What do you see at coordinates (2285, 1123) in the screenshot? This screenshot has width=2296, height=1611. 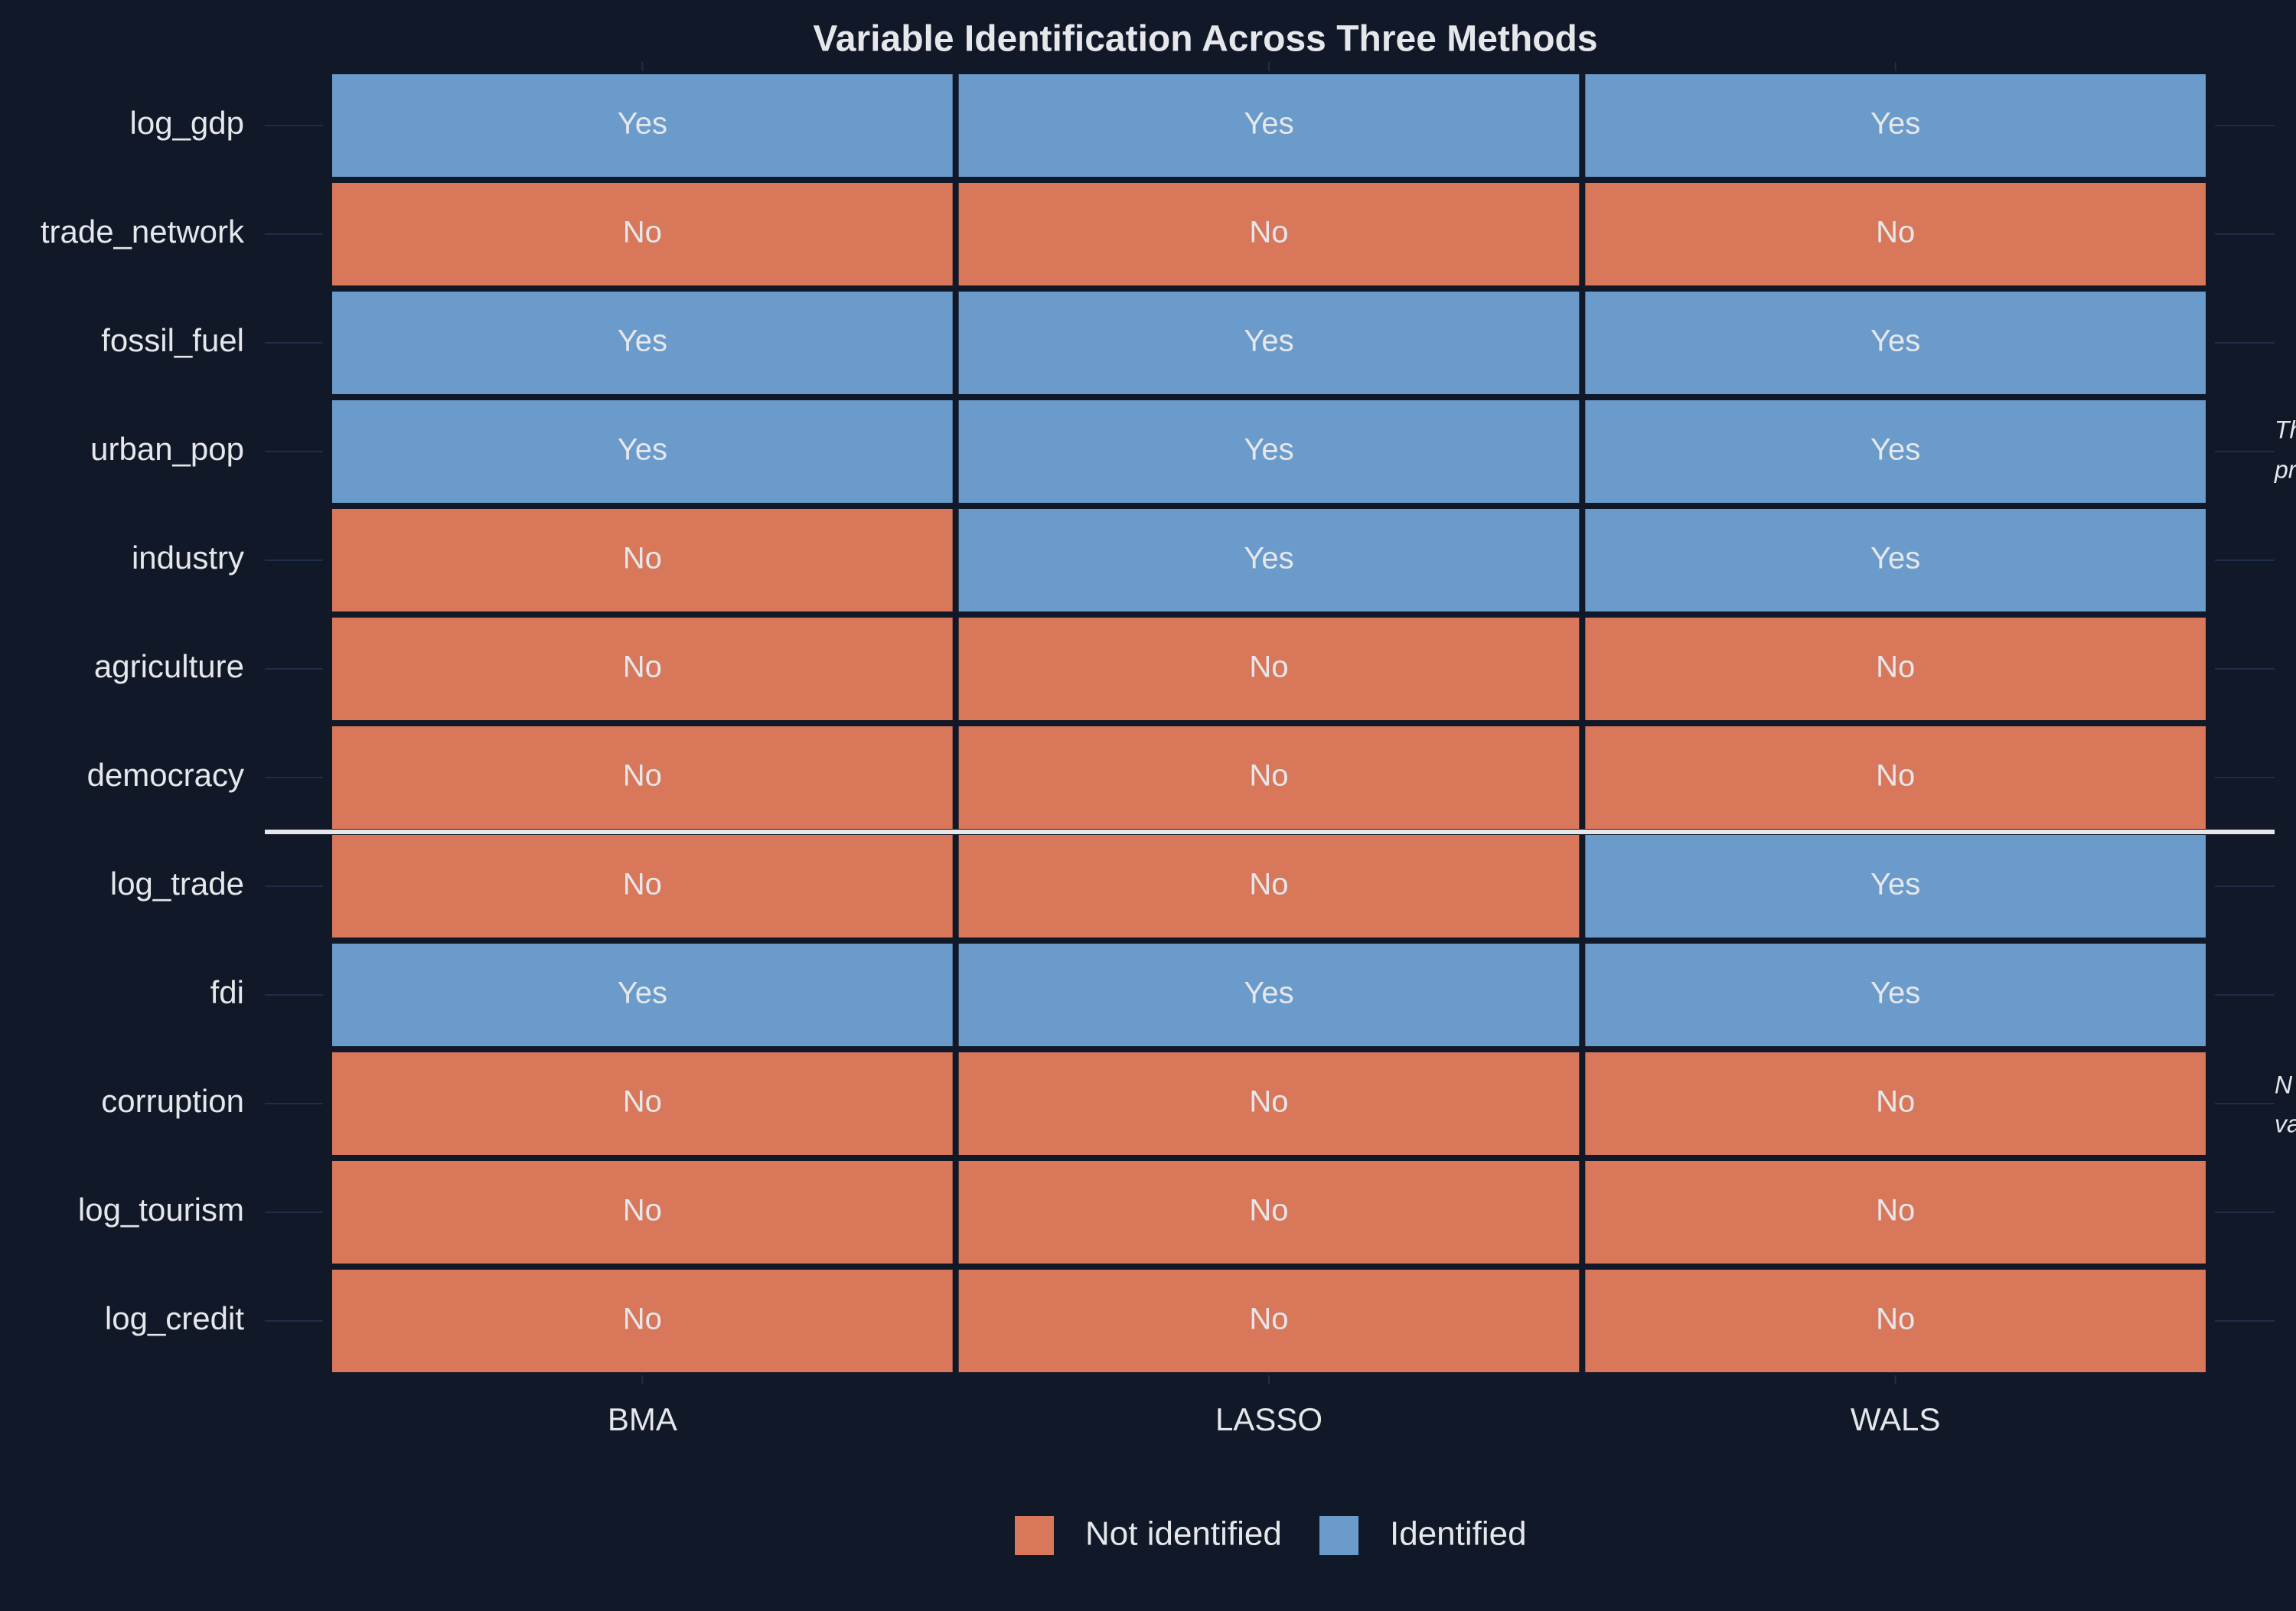 I see `annotation: va` at bounding box center [2285, 1123].